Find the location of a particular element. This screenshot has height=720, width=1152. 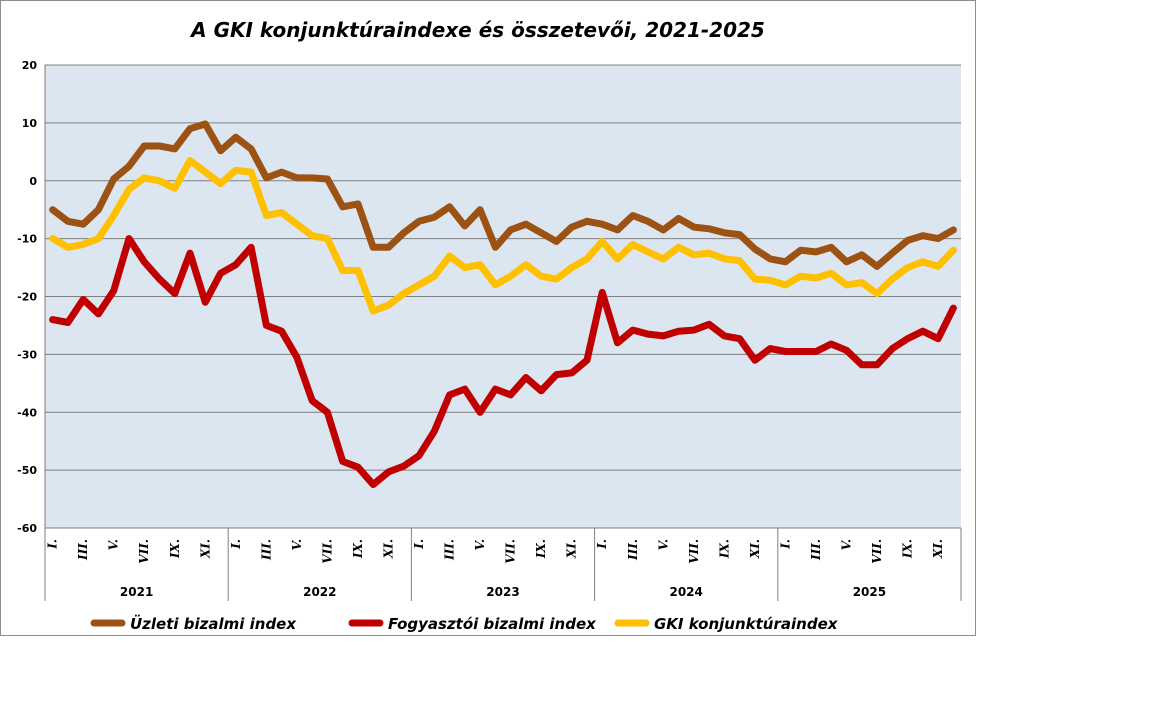

y-tick-label: -20 is located at coordinates (27, 297).